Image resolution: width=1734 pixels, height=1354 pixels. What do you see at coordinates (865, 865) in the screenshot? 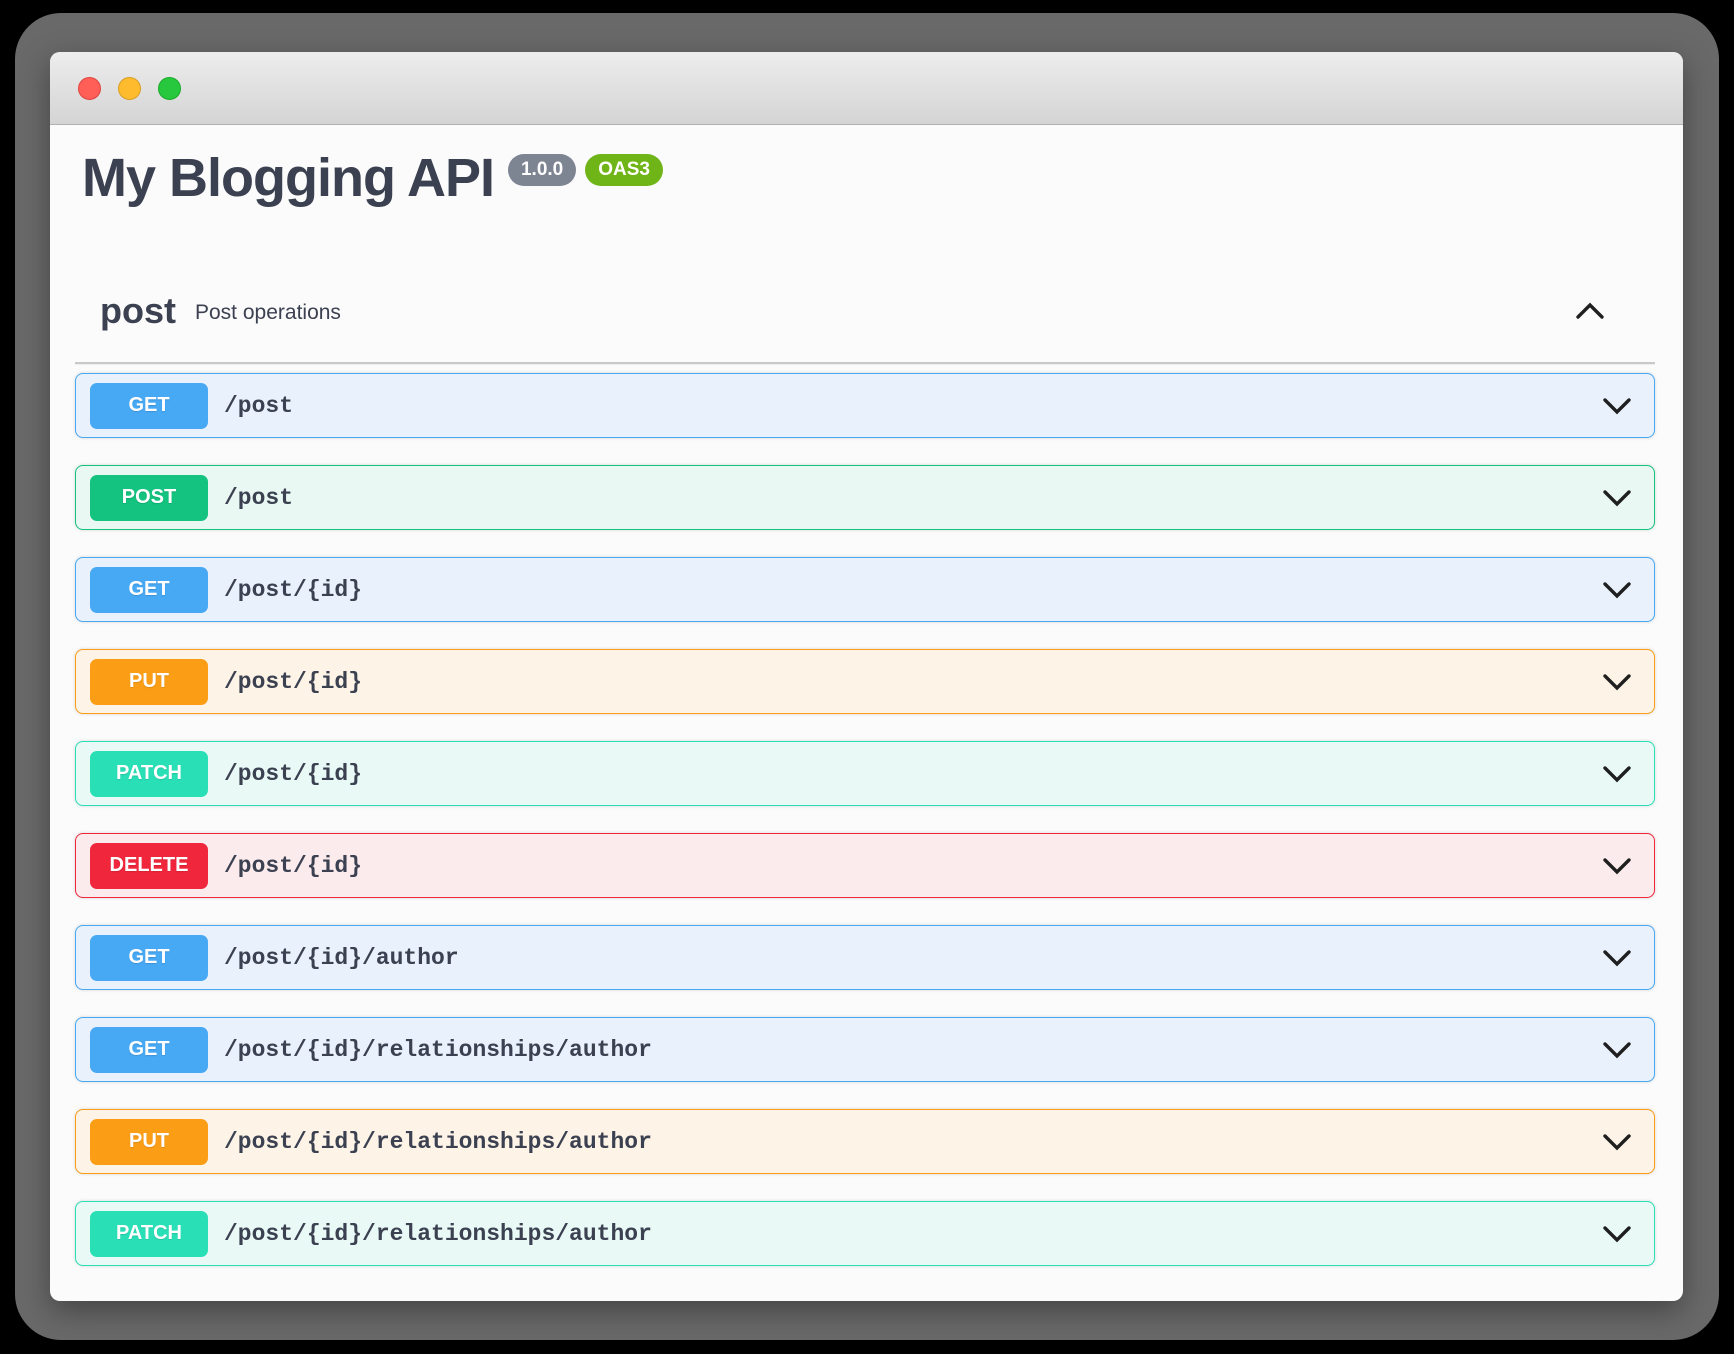
I see `endpoint-row: DELETE/post/{id}` at bounding box center [865, 865].